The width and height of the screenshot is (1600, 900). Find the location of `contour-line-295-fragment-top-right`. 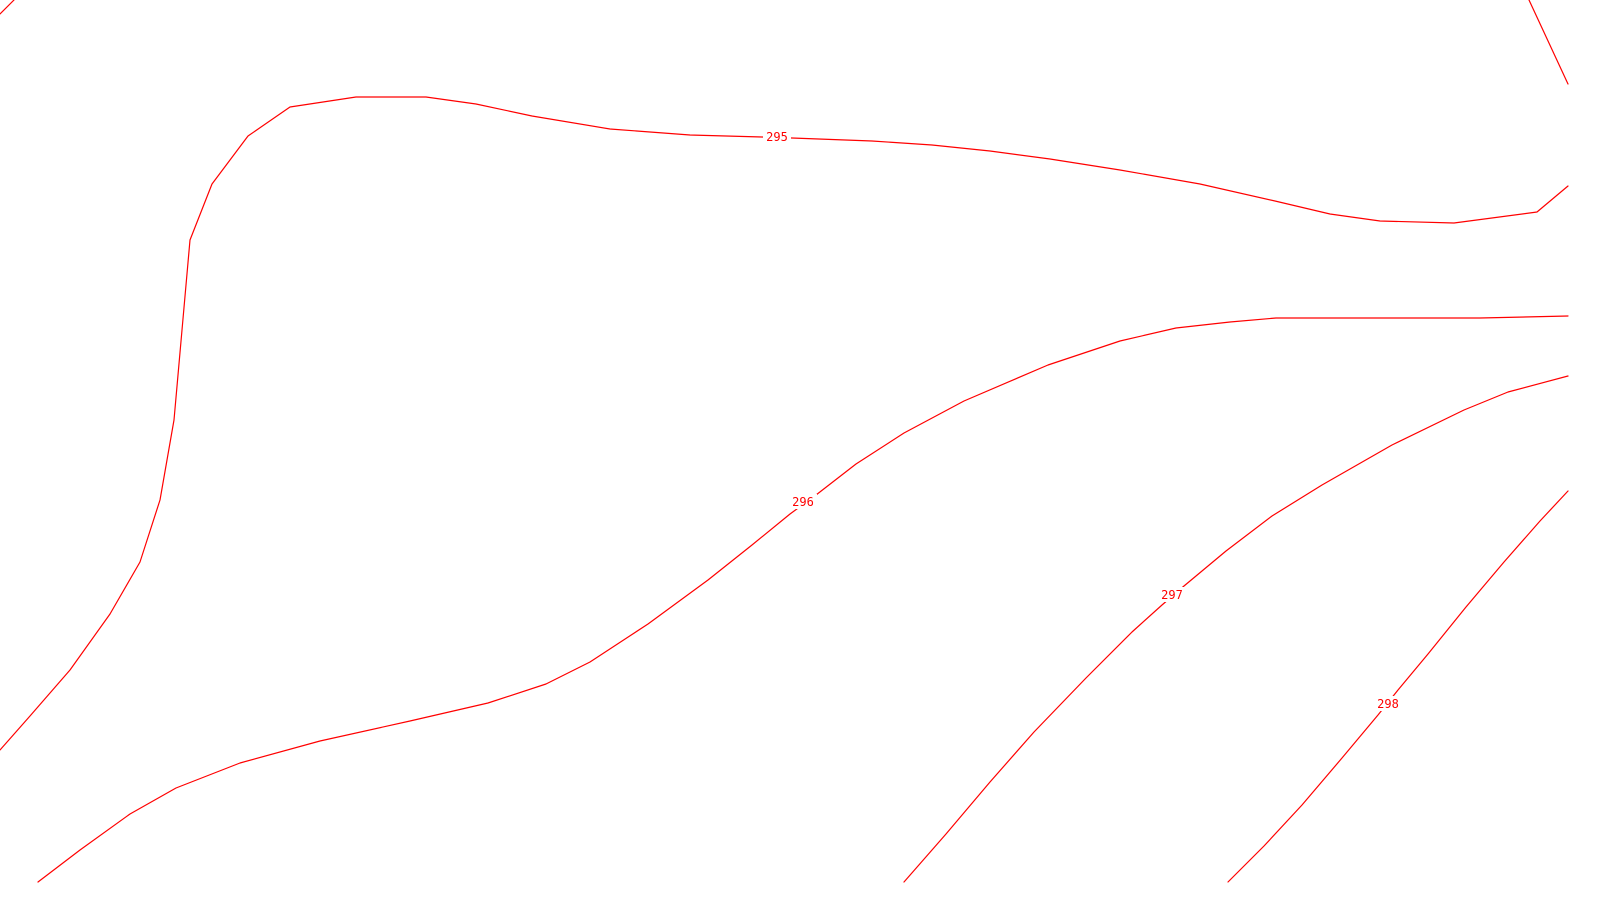

contour-line-295-fragment-top-right is located at coordinates (1548, 42).